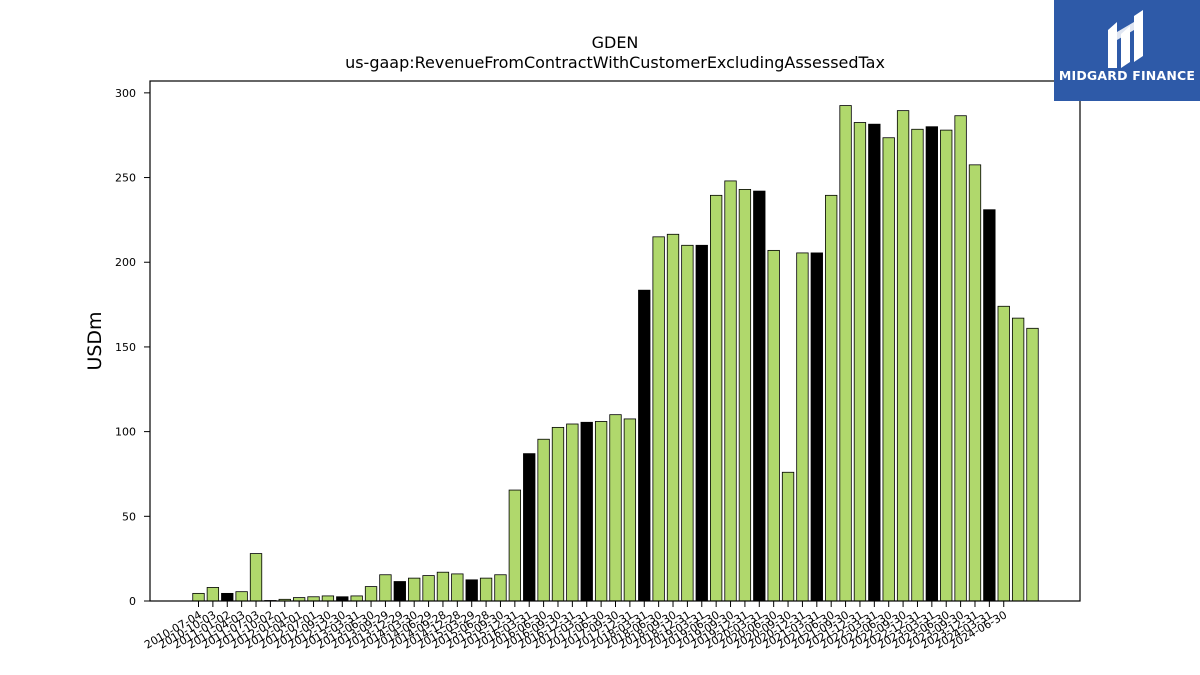 This screenshot has width=1200, height=675. What do you see at coordinates (95, 340) in the screenshot?
I see `y-axis-label: USDm` at bounding box center [95, 340].